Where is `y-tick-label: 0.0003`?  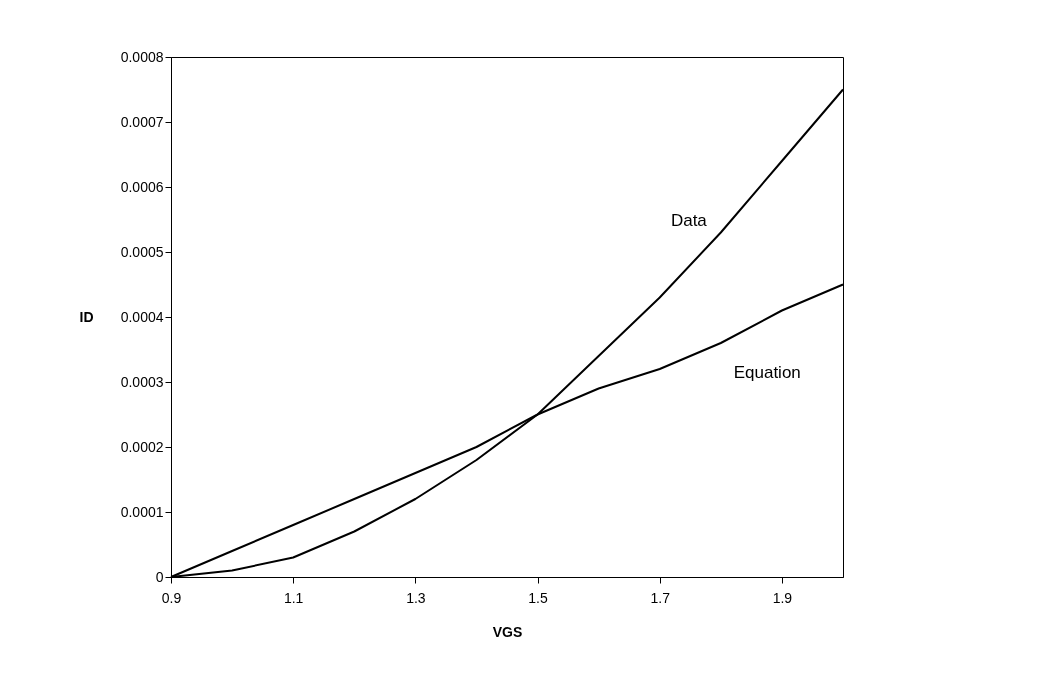 y-tick-label: 0.0003 is located at coordinates (142, 381).